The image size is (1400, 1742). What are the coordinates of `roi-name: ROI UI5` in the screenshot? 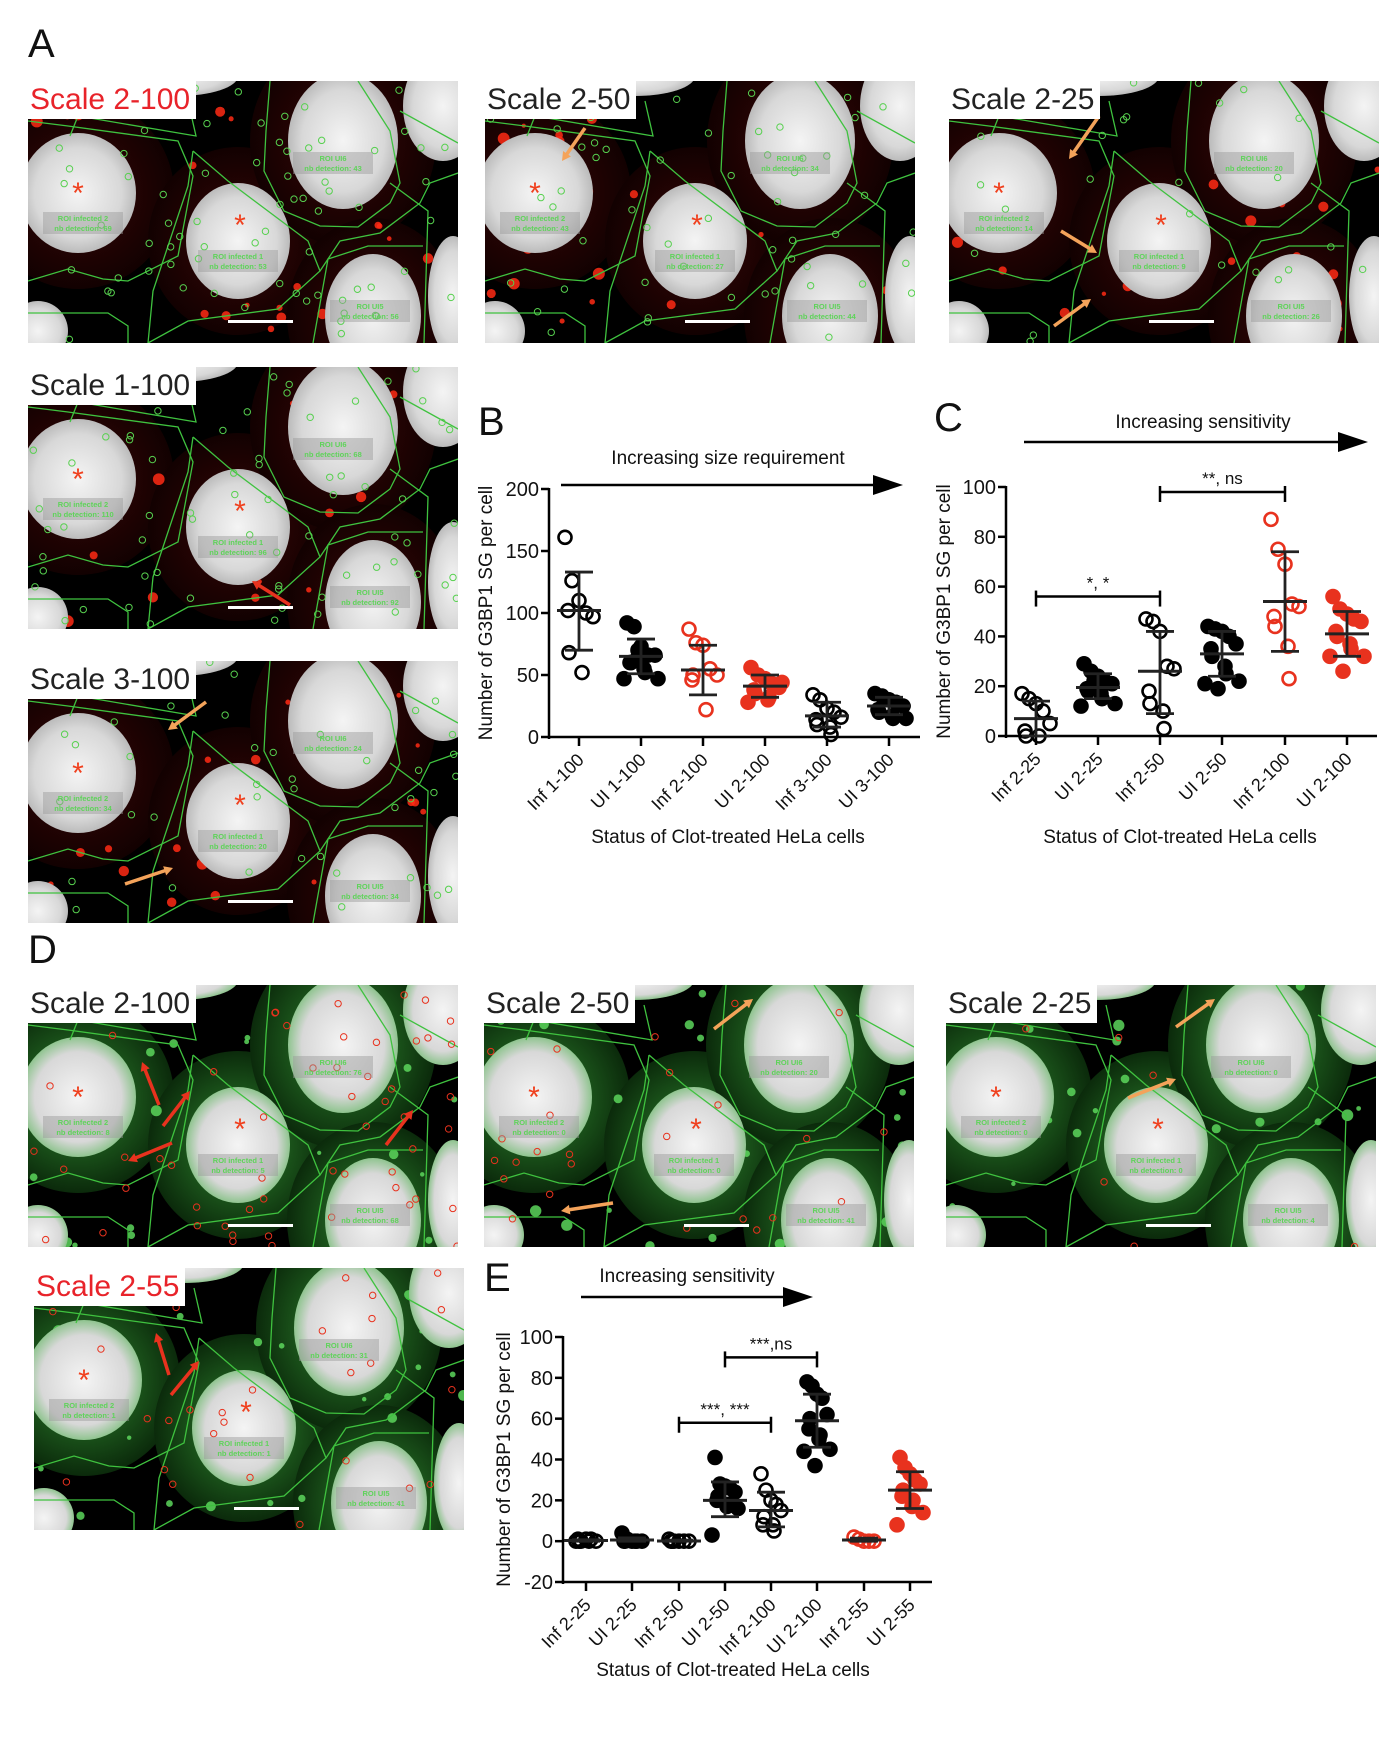 It's located at (369, 592).